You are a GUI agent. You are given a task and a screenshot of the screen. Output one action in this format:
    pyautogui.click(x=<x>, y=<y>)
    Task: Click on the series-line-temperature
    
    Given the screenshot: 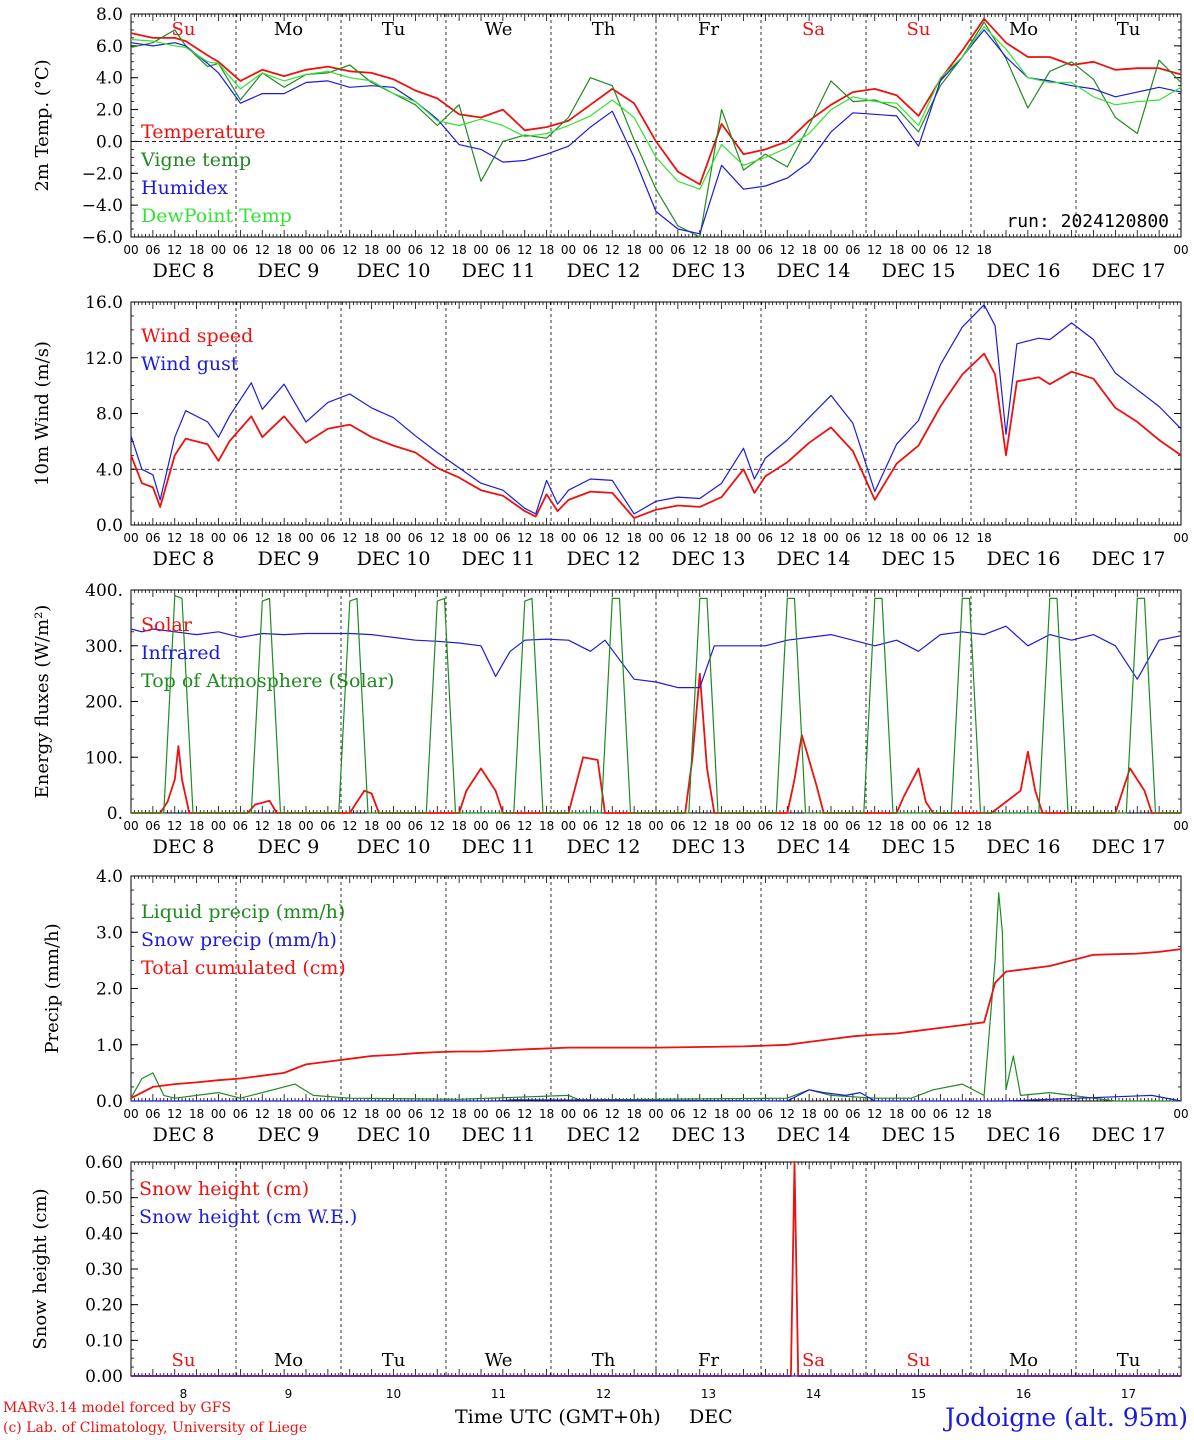 What is the action you would take?
    pyautogui.click(x=656, y=101)
    